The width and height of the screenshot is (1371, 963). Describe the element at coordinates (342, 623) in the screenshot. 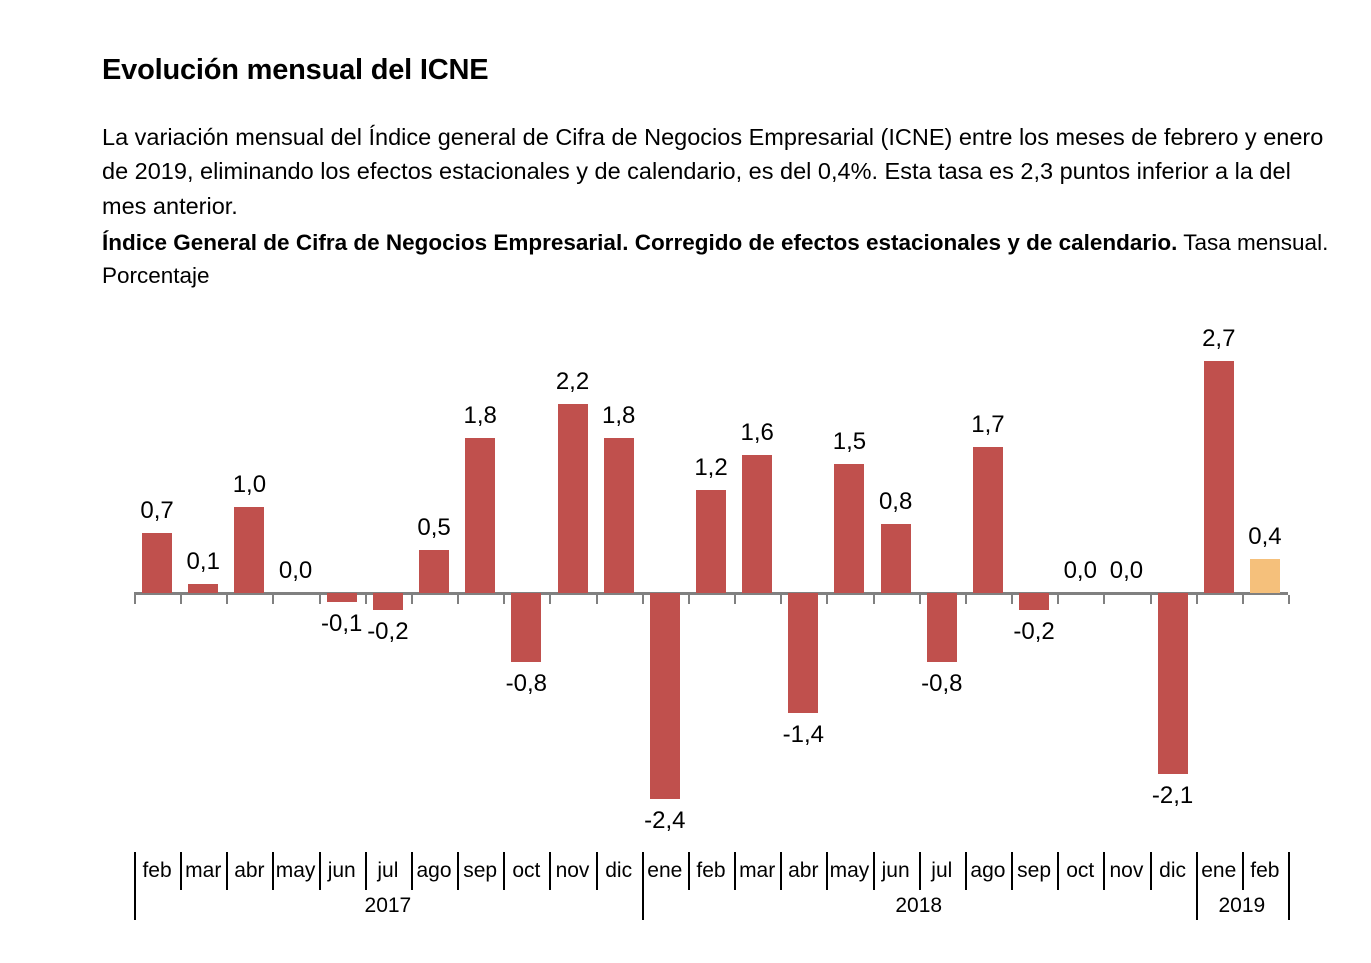

I see `bar-value-label: -0,1` at that location.